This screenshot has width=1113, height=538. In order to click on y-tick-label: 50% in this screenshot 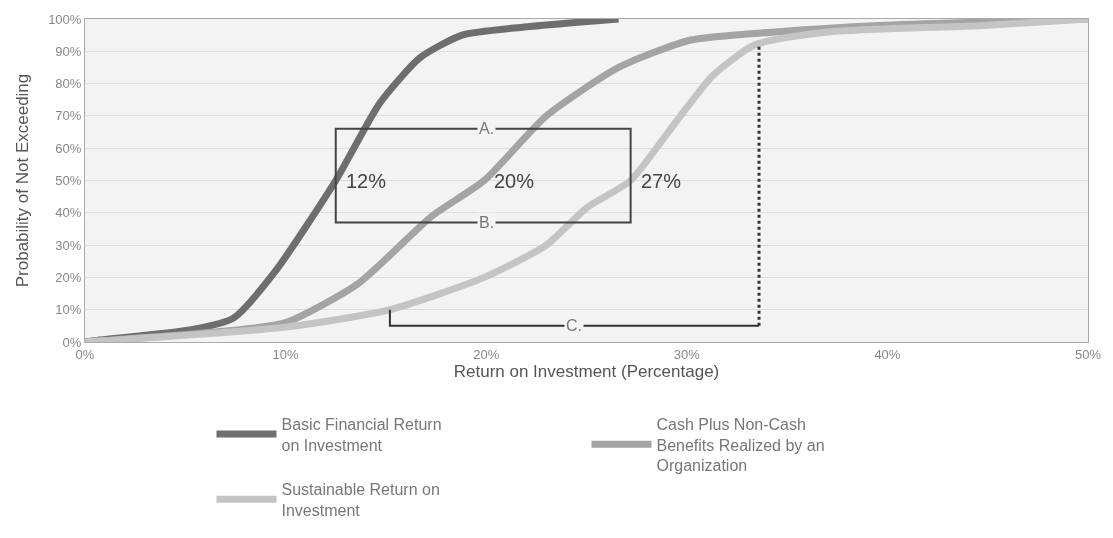, I will do `click(68, 181)`.